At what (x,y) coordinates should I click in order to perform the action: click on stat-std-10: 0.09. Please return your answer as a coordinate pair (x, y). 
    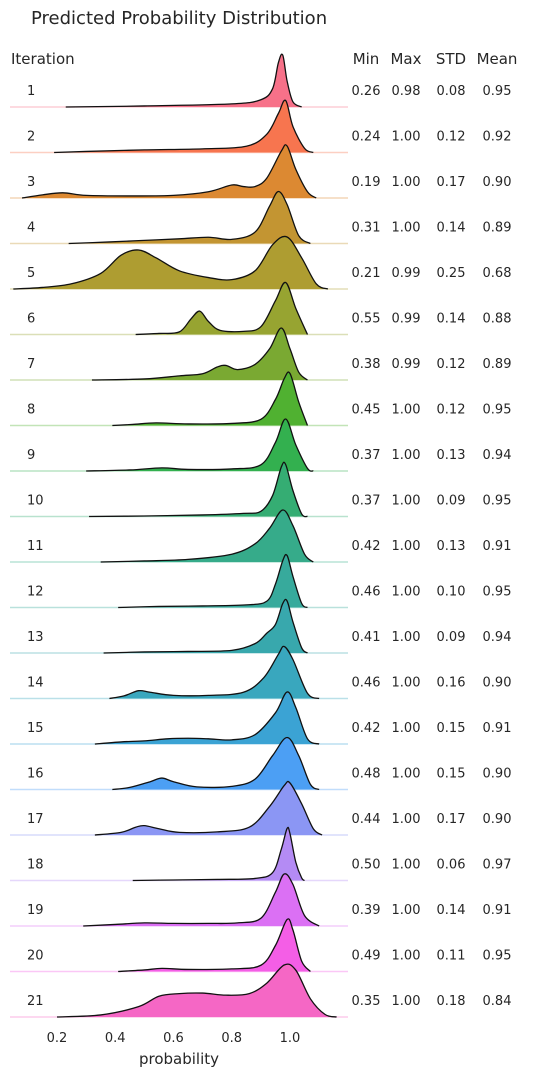
    Looking at the image, I should click on (451, 501).